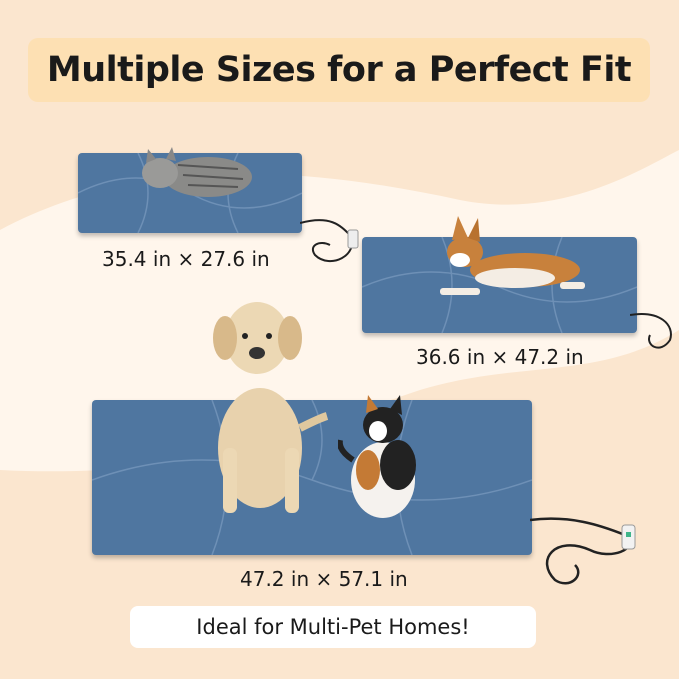 The width and height of the screenshot is (679, 679). I want to click on cat-image-small, so click(197, 172).